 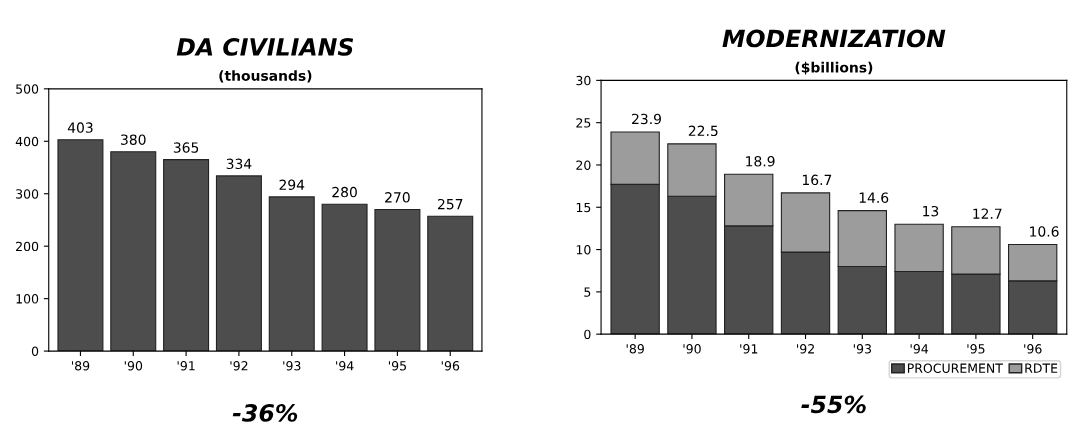 I want to click on data-label: 380, so click(x=133, y=139).